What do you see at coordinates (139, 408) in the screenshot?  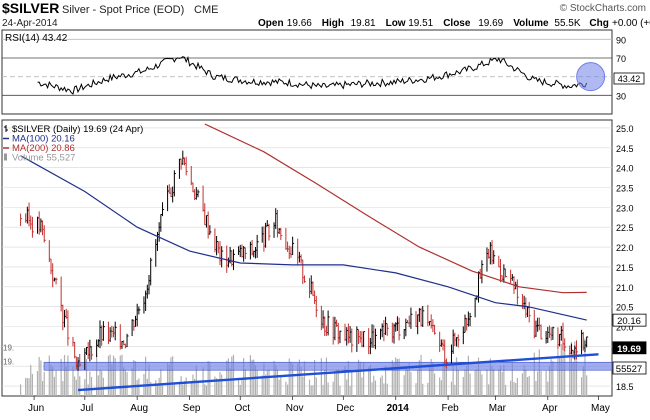 I see `x-tick-label: Aug` at bounding box center [139, 408].